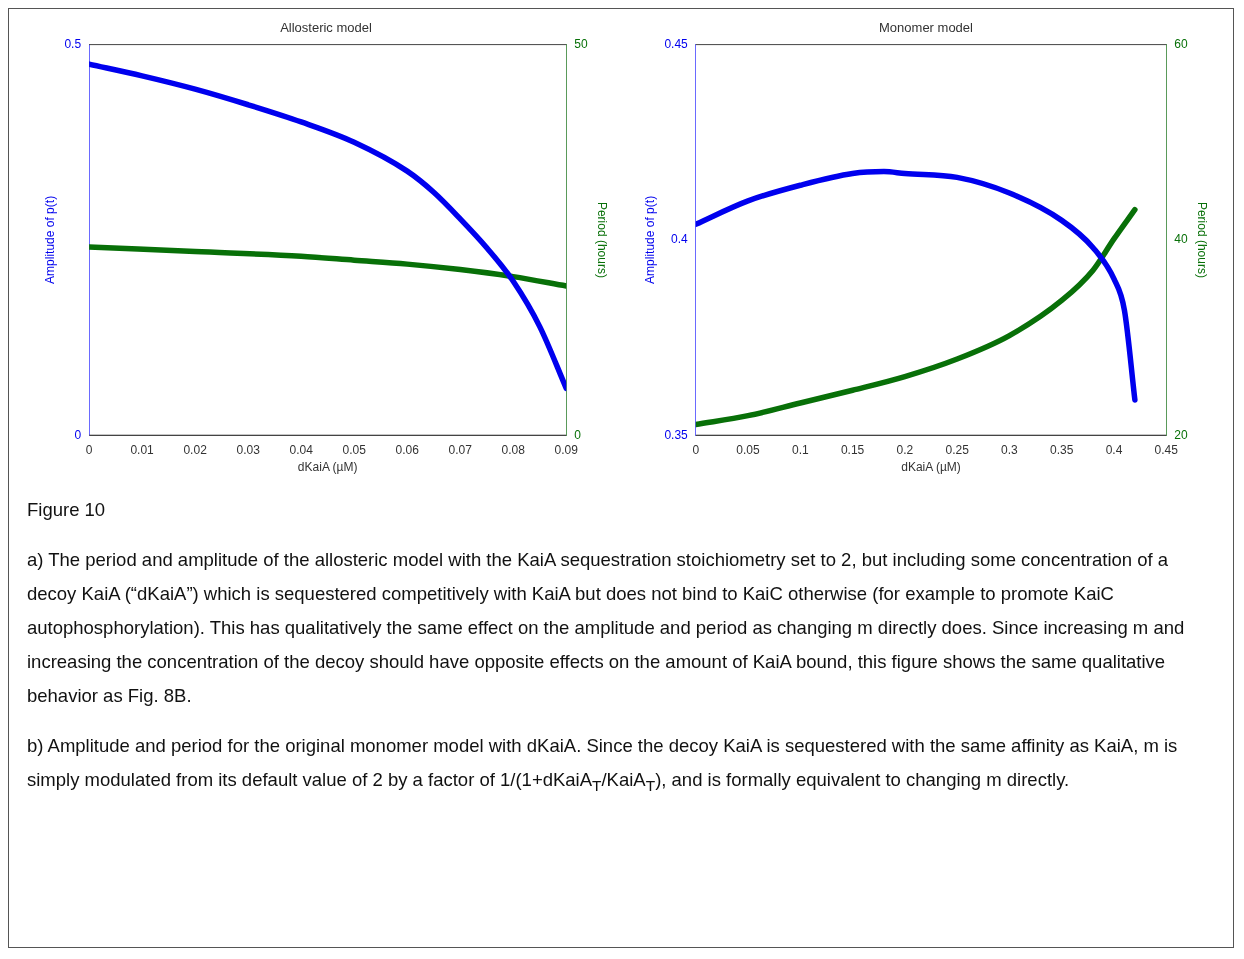 The width and height of the screenshot is (1244, 959). Describe the element at coordinates (1166, 449) in the screenshot. I see `x-tick-label: 0.45` at that location.